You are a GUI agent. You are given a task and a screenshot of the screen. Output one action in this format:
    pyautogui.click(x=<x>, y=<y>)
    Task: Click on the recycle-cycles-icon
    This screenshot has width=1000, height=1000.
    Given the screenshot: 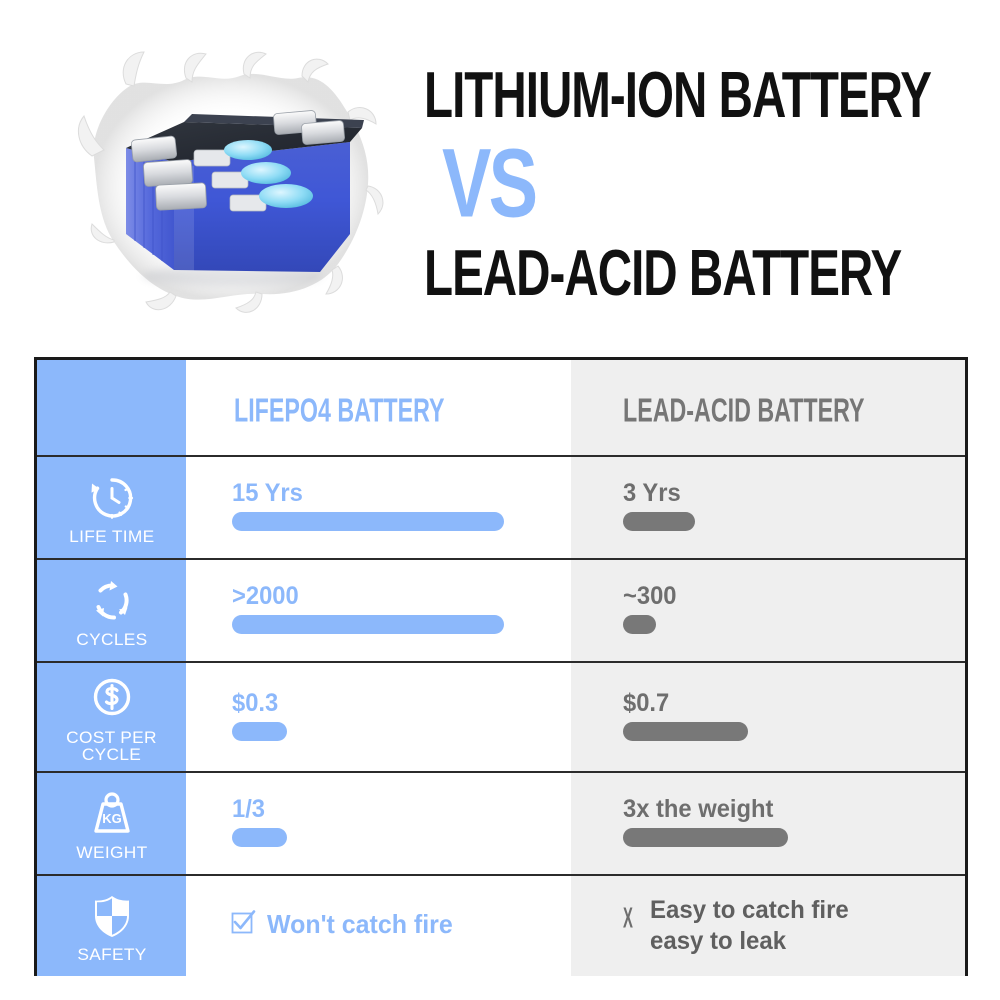 What is the action you would take?
    pyautogui.click(x=112, y=601)
    